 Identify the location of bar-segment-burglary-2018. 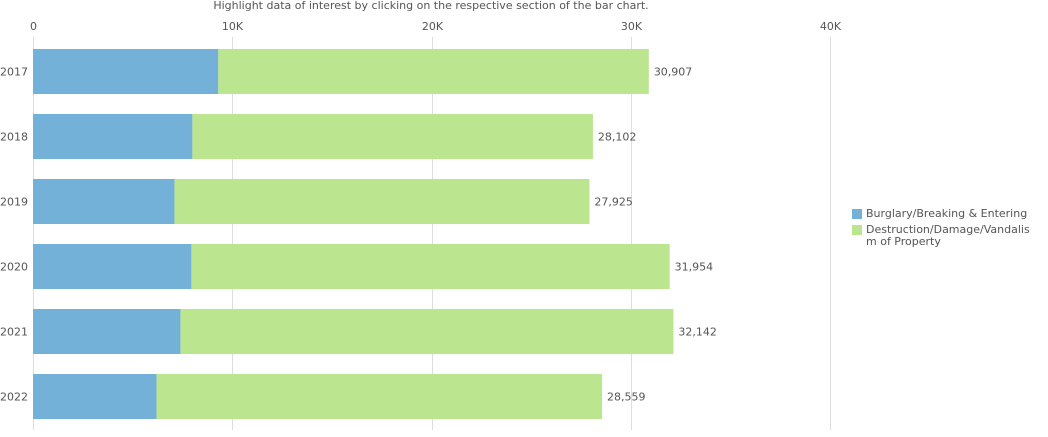
(113, 136).